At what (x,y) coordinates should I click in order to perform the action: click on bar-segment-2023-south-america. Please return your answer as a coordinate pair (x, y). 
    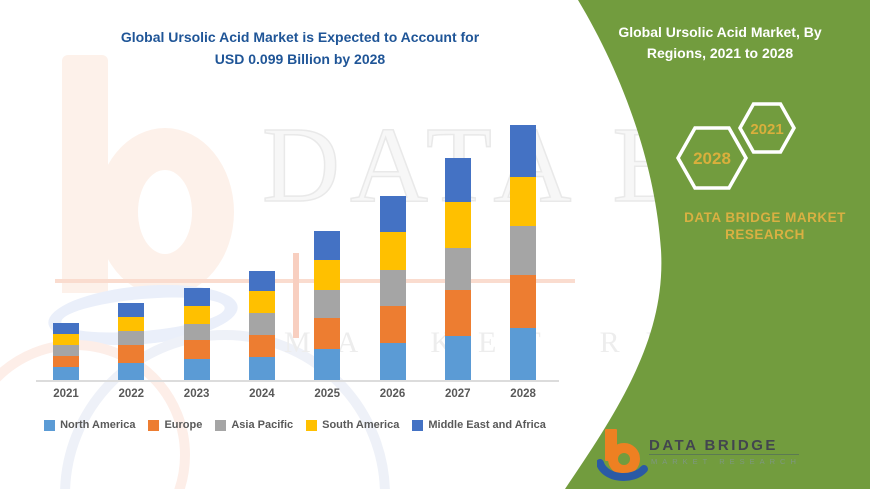
    Looking at the image, I should click on (196, 315).